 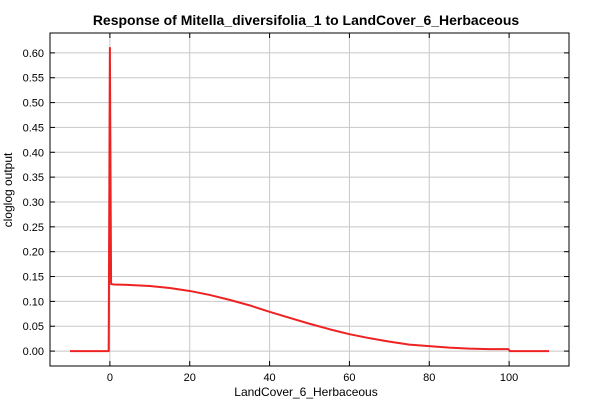 What do you see at coordinates (33, 253) in the screenshot?
I see `y-tick-label: 0.20` at bounding box center [33, 253].